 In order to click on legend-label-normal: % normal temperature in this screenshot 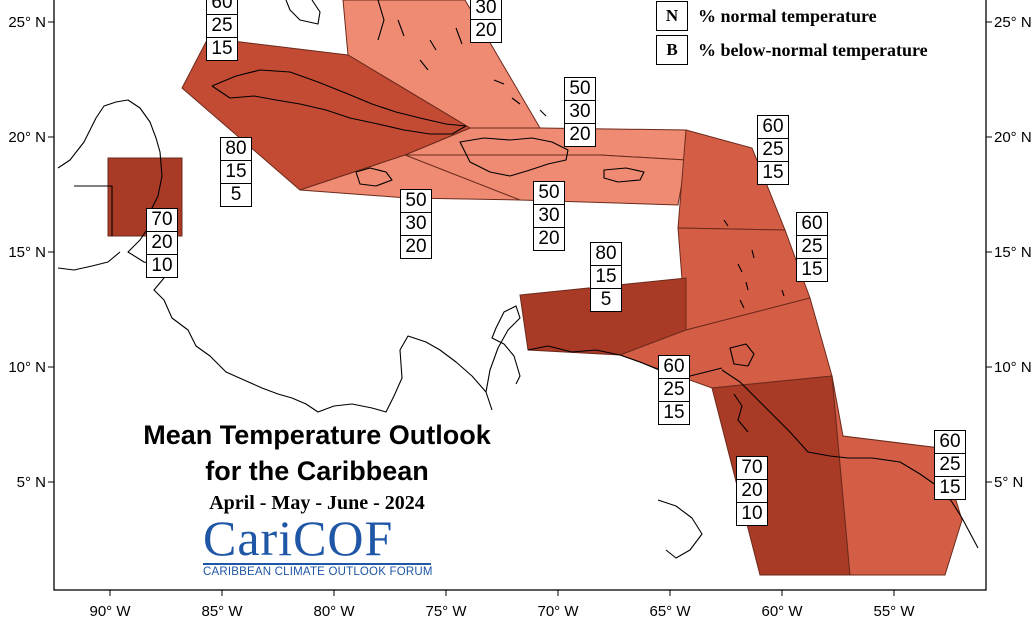, I will do `click(787, 15)`.